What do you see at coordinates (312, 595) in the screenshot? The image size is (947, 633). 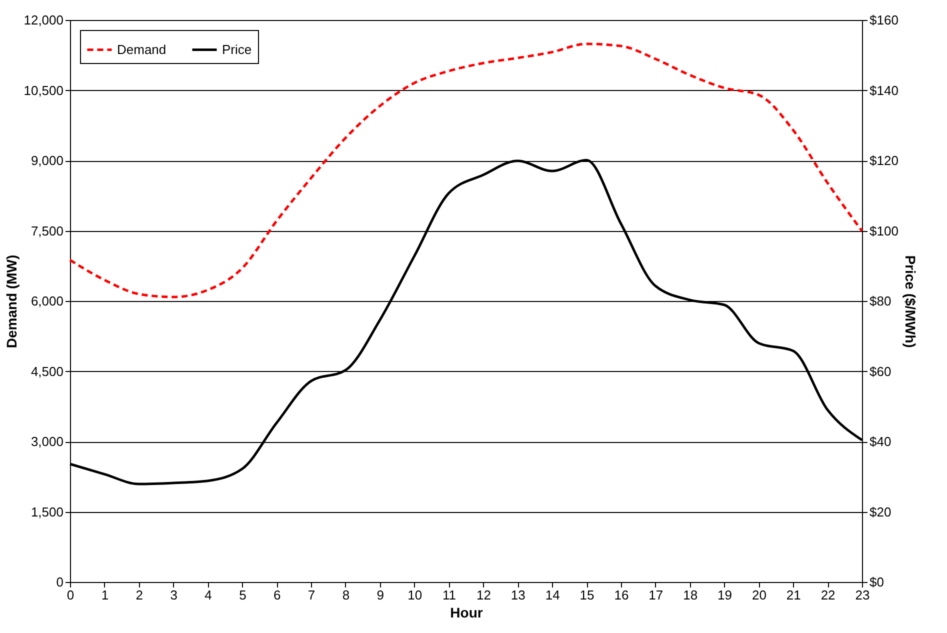 I see `x-tick-label: 7` at bounding box center [312, 595].